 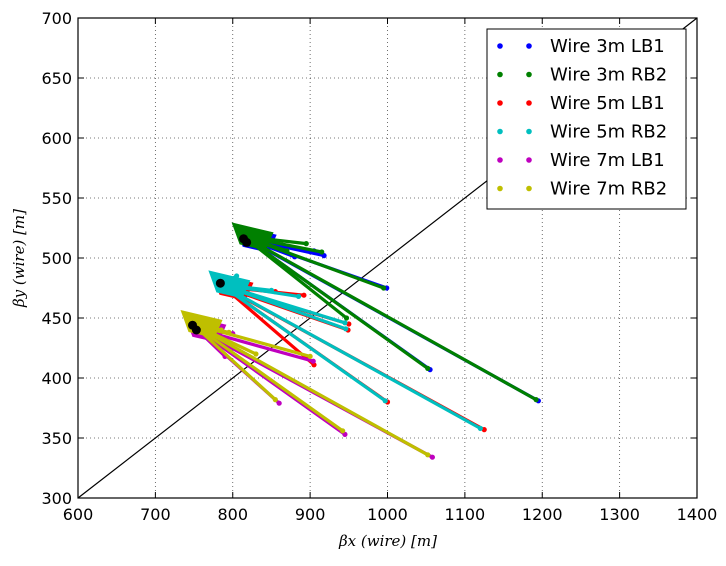 I want to click on y-tick-label: 550, so click(x=56, y=198).